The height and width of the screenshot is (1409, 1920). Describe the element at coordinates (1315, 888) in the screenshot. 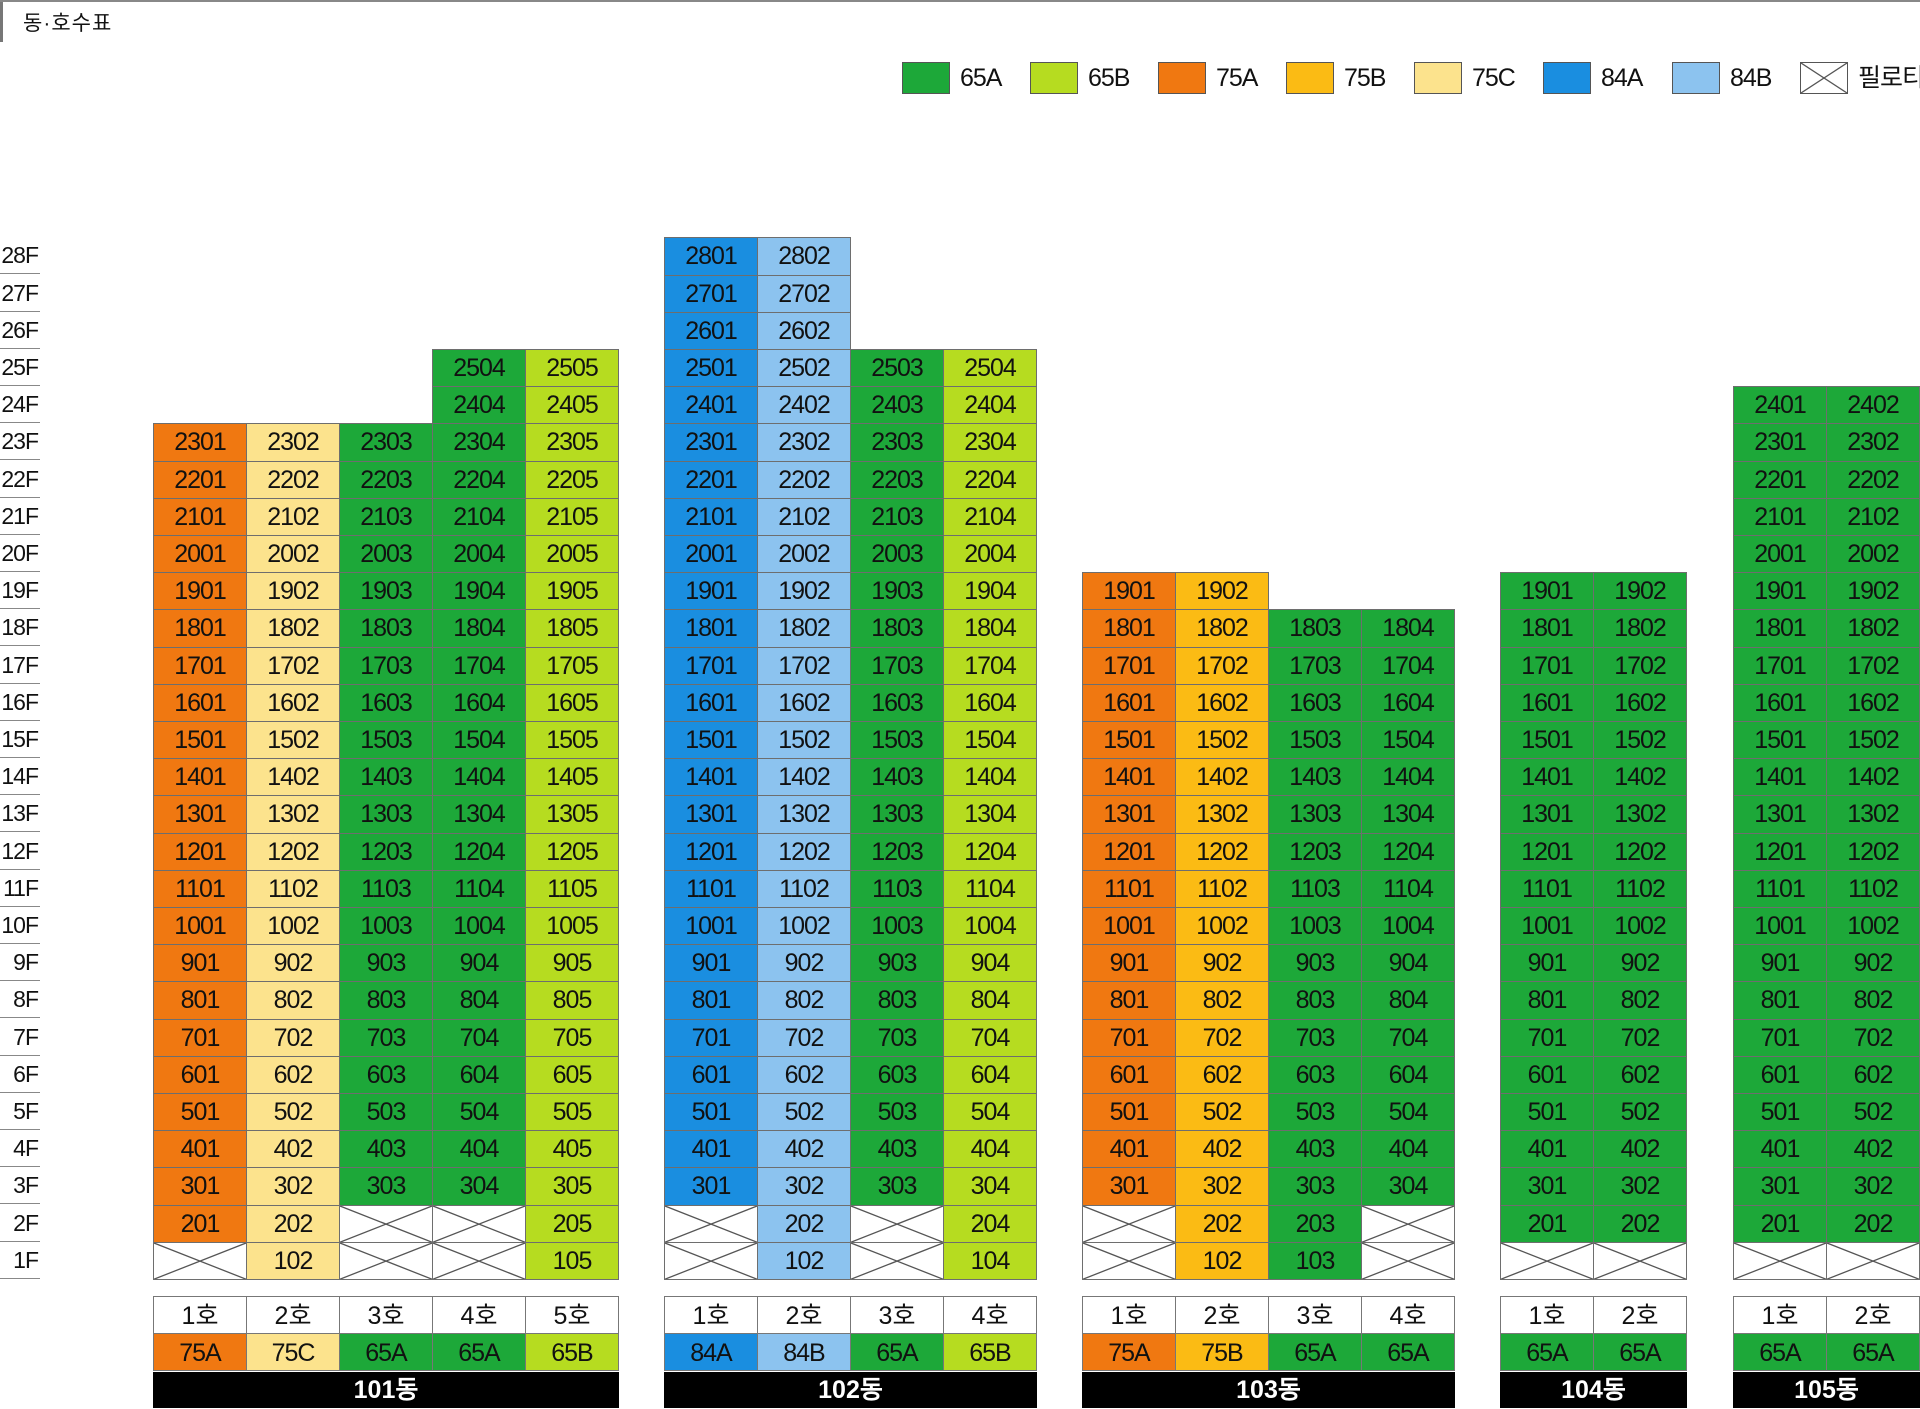

I see `unit-cell: 1103` at that location.